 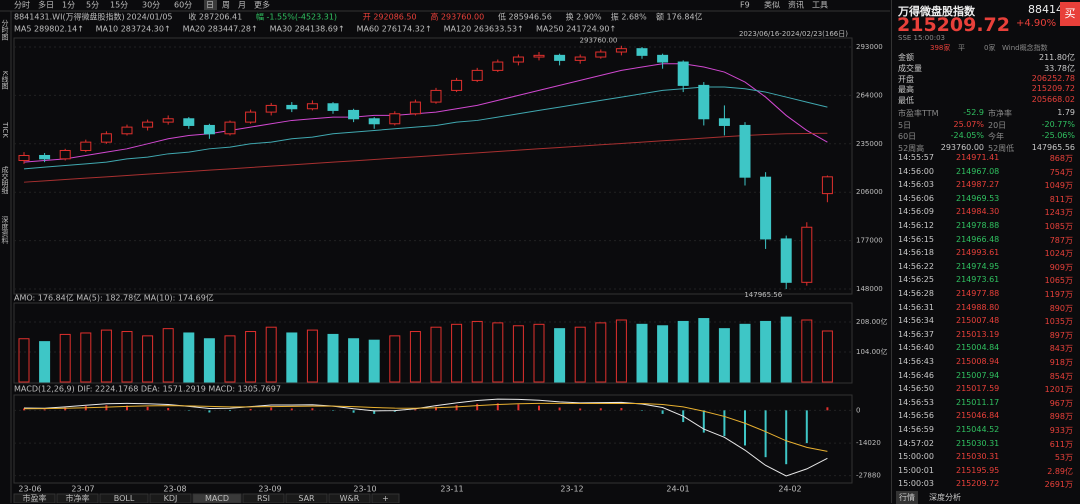 I want to click on low-annotation: 147965.56, so click(x=763, y=295).